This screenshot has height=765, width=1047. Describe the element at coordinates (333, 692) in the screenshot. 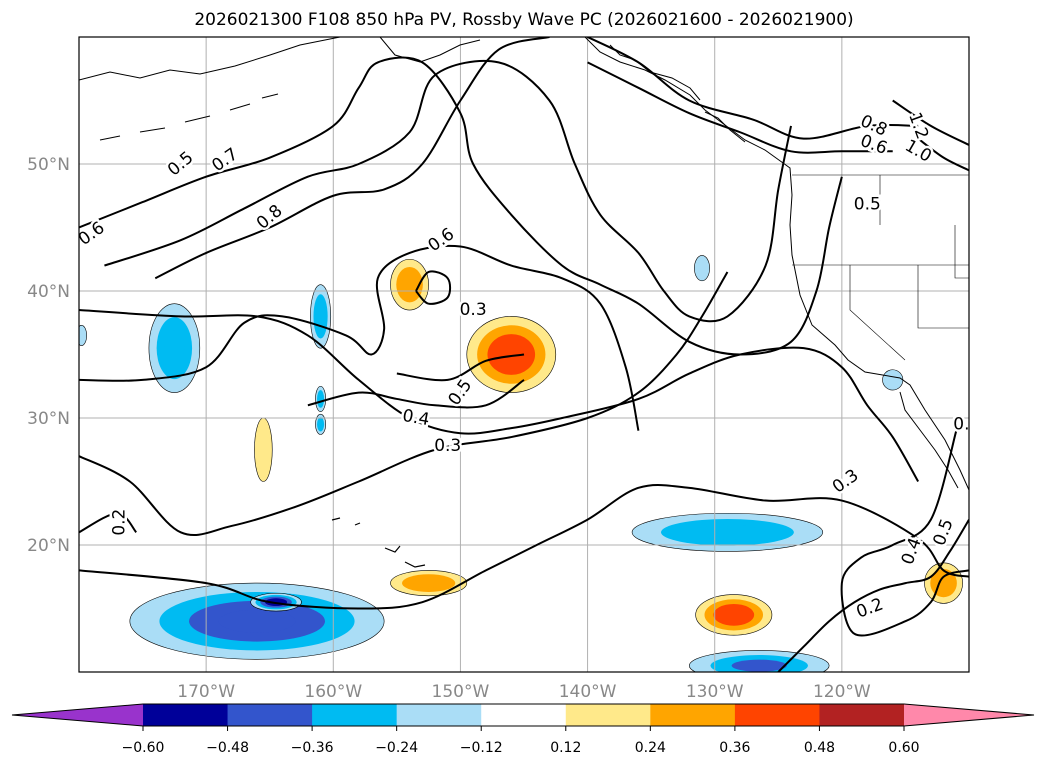

I see `x-tick-label: 160°W` at that location.